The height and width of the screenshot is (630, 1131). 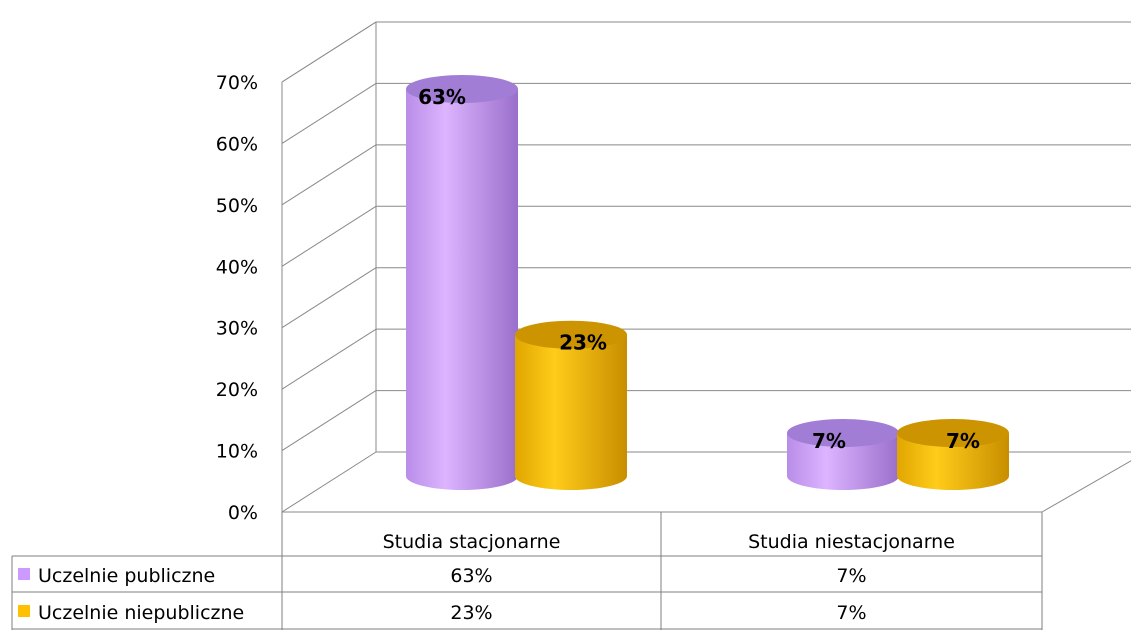 I want to click on table-column-header: Studia stacjonarne, so click(x=472, y=542).